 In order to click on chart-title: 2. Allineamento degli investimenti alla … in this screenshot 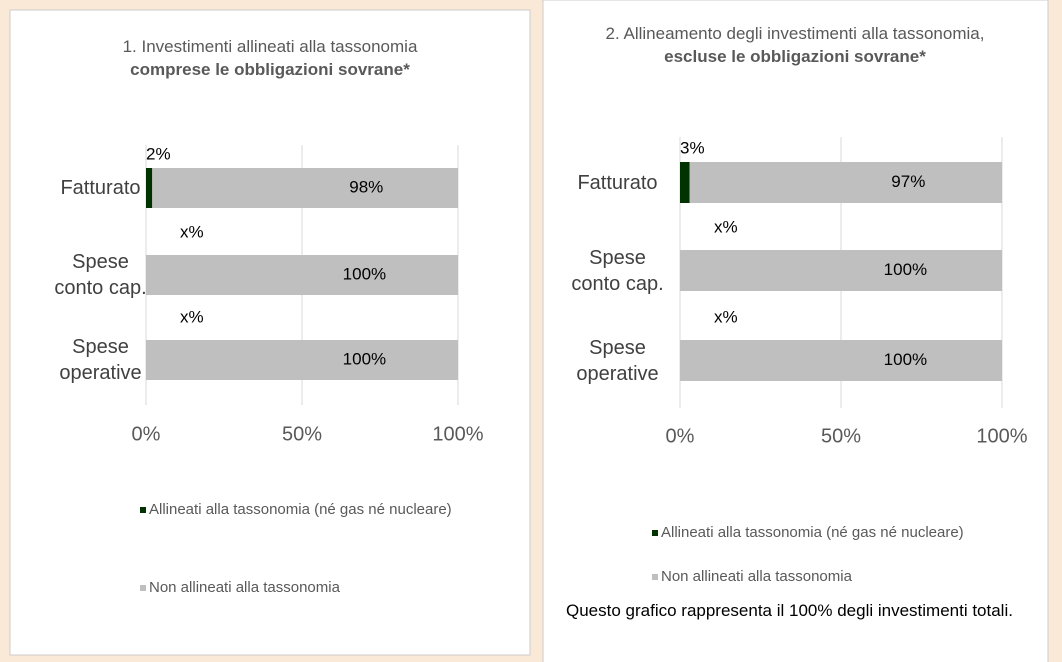, I will do `click(795, 45)`.